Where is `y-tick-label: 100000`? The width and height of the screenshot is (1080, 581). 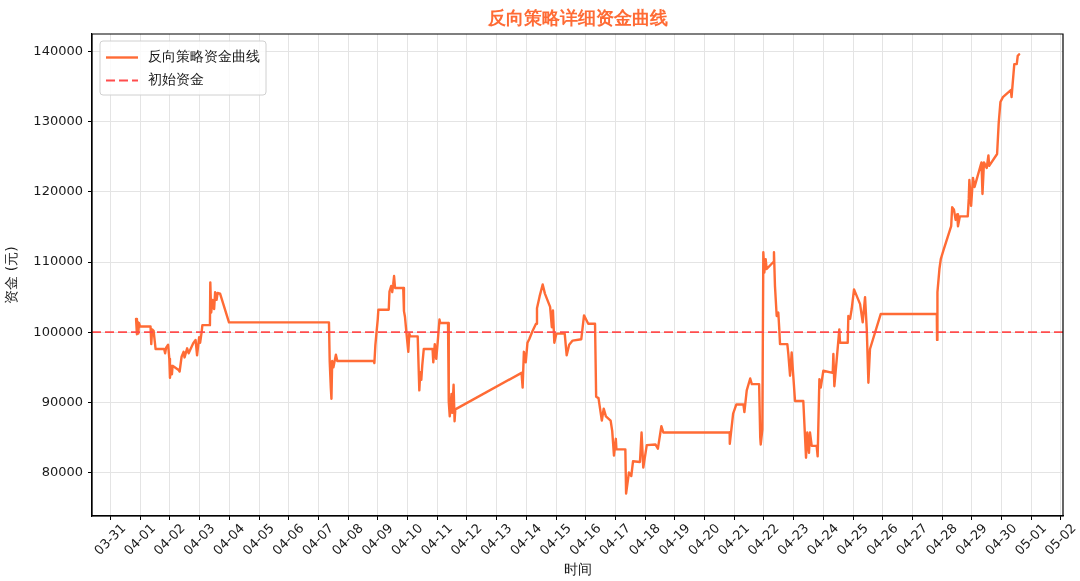
y-tick-label: 100000 is located at coordinates (58, 331).